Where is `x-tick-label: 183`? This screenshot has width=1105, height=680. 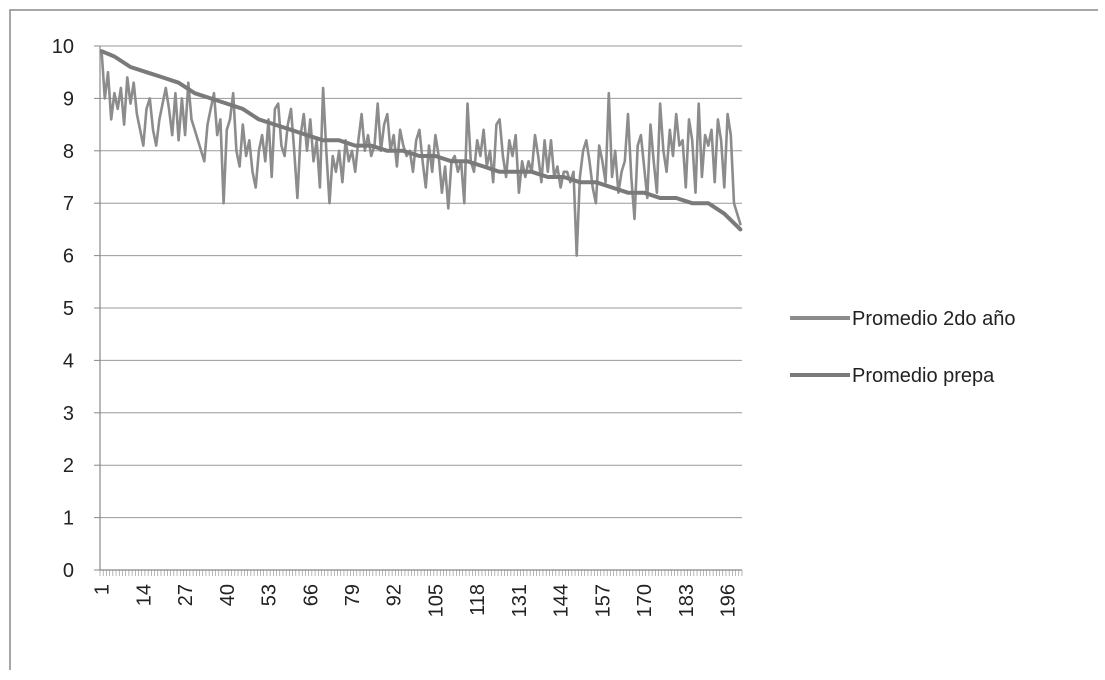
x-tick-label: 183 is located at coordinates (687, 600).